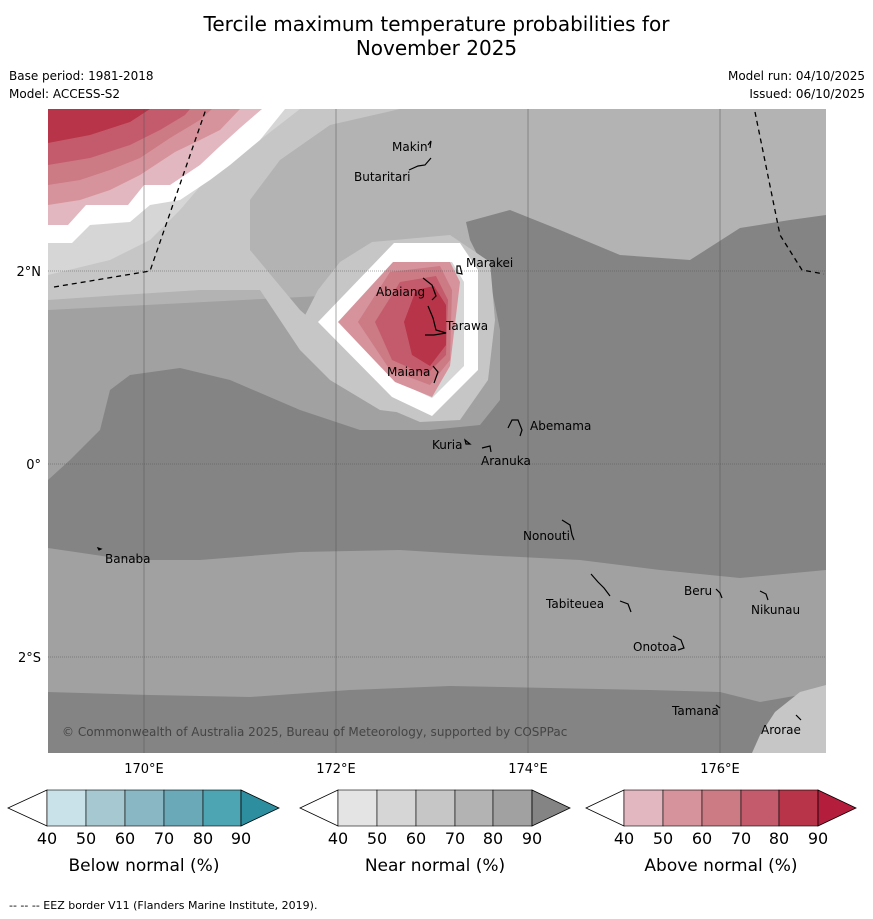 The image size is (873, 919). What do you see at coordinates (560, 426) in the screenshot?
I see `label-abemama: Abemama` at bounding box center [560, 426].